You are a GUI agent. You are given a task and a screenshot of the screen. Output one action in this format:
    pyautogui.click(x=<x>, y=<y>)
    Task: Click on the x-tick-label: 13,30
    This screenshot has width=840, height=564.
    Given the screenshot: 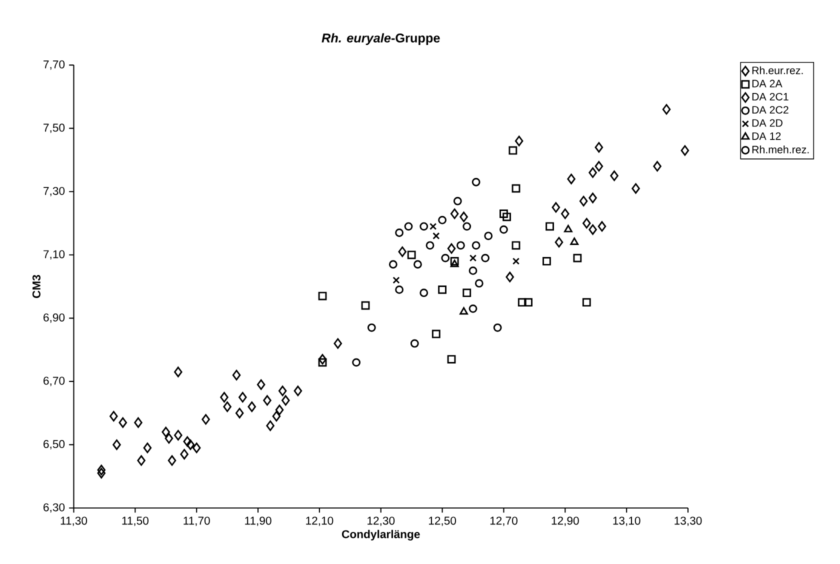 What is the action you would take?
    pyautogui.click(x=688, y=521)
    